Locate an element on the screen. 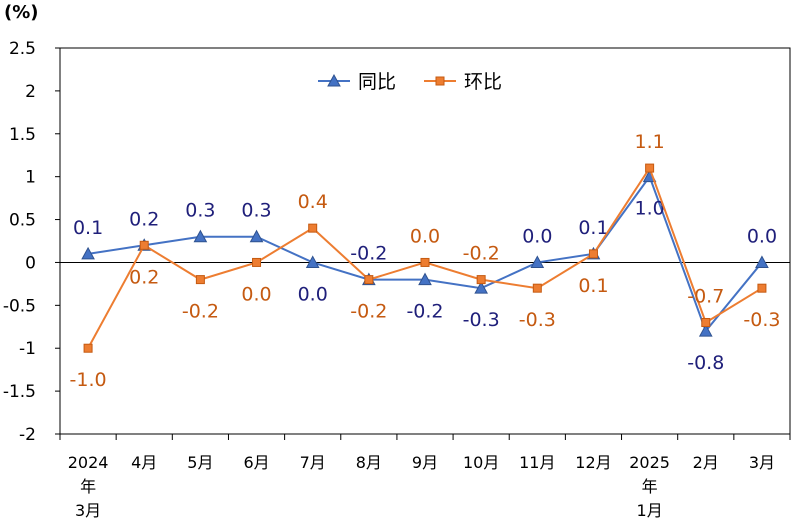  data-label: -0.7 is located at coordinates (705, 296).